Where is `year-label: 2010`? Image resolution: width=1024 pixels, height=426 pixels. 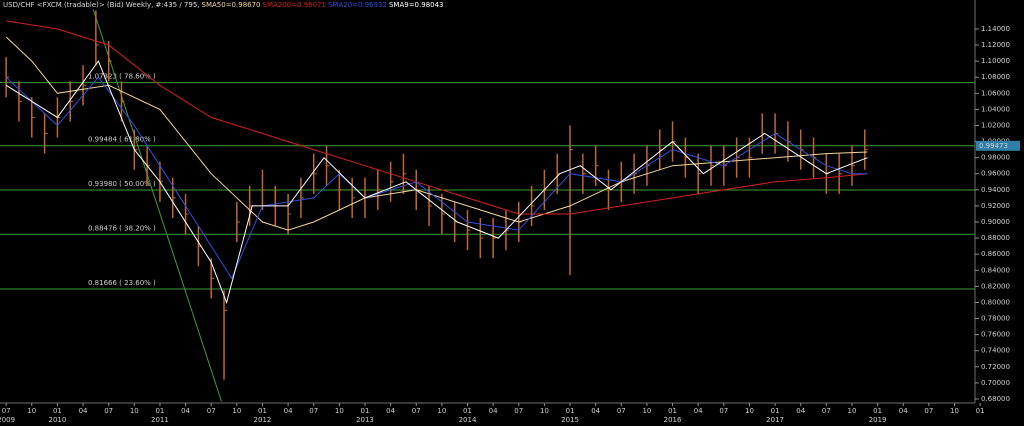 year-label: 2010 is located at coordinates (57, 420).